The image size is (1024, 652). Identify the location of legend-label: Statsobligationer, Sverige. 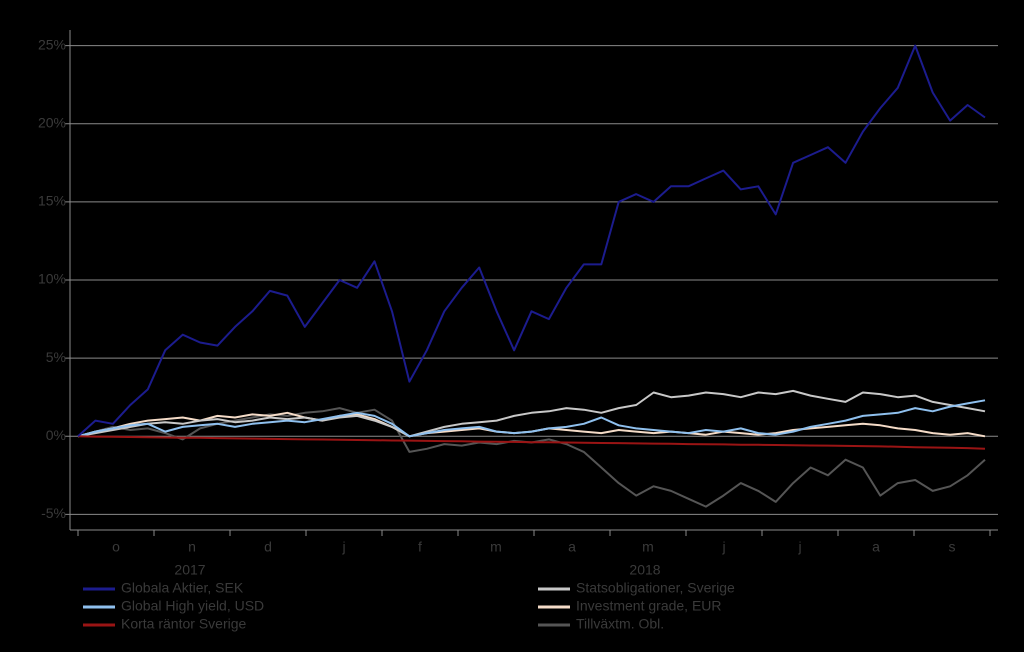
(655, 588).